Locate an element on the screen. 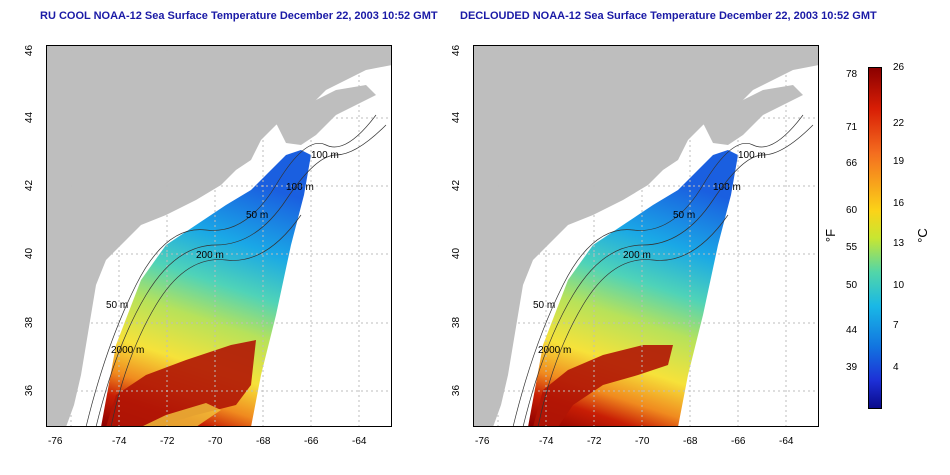 This screenshot has height=475, width=950. celsius-tick: 13 is located at coordinates (899, 243).